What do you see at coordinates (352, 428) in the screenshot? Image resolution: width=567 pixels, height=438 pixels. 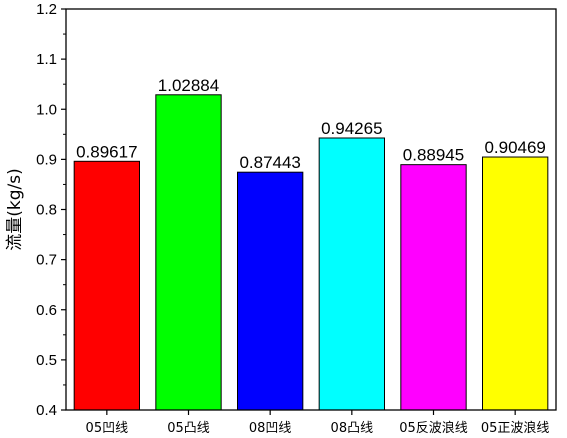 I see `x-tick-label: 08凸线` at bounding box center [352, 428].